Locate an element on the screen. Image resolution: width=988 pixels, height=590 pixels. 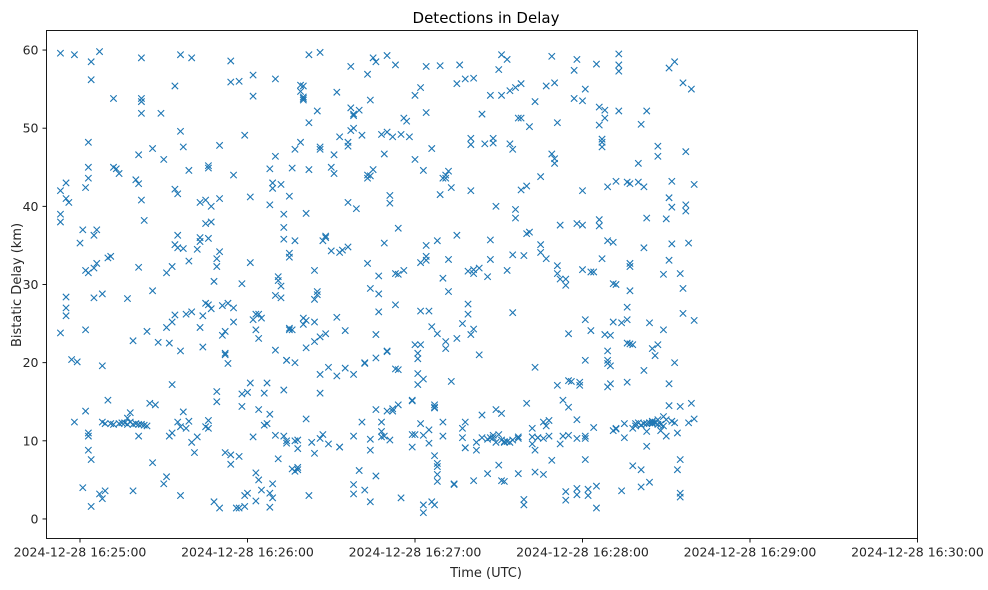
y-axis: 0 10 20 30 40 50 60 is located at coordinates (35, 284).